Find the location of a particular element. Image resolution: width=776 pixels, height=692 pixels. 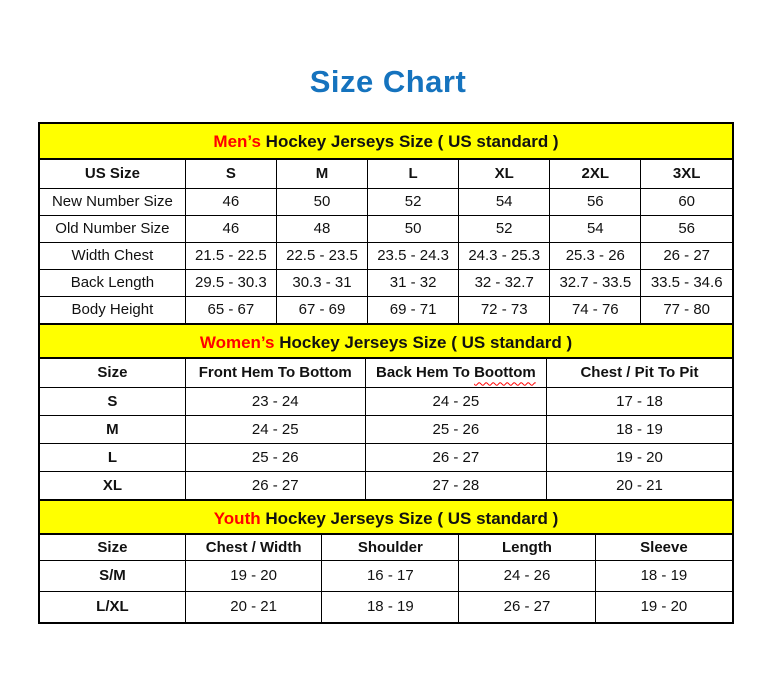

size-value: 22.5 - 23.5 is located at coordinates (322, 255).